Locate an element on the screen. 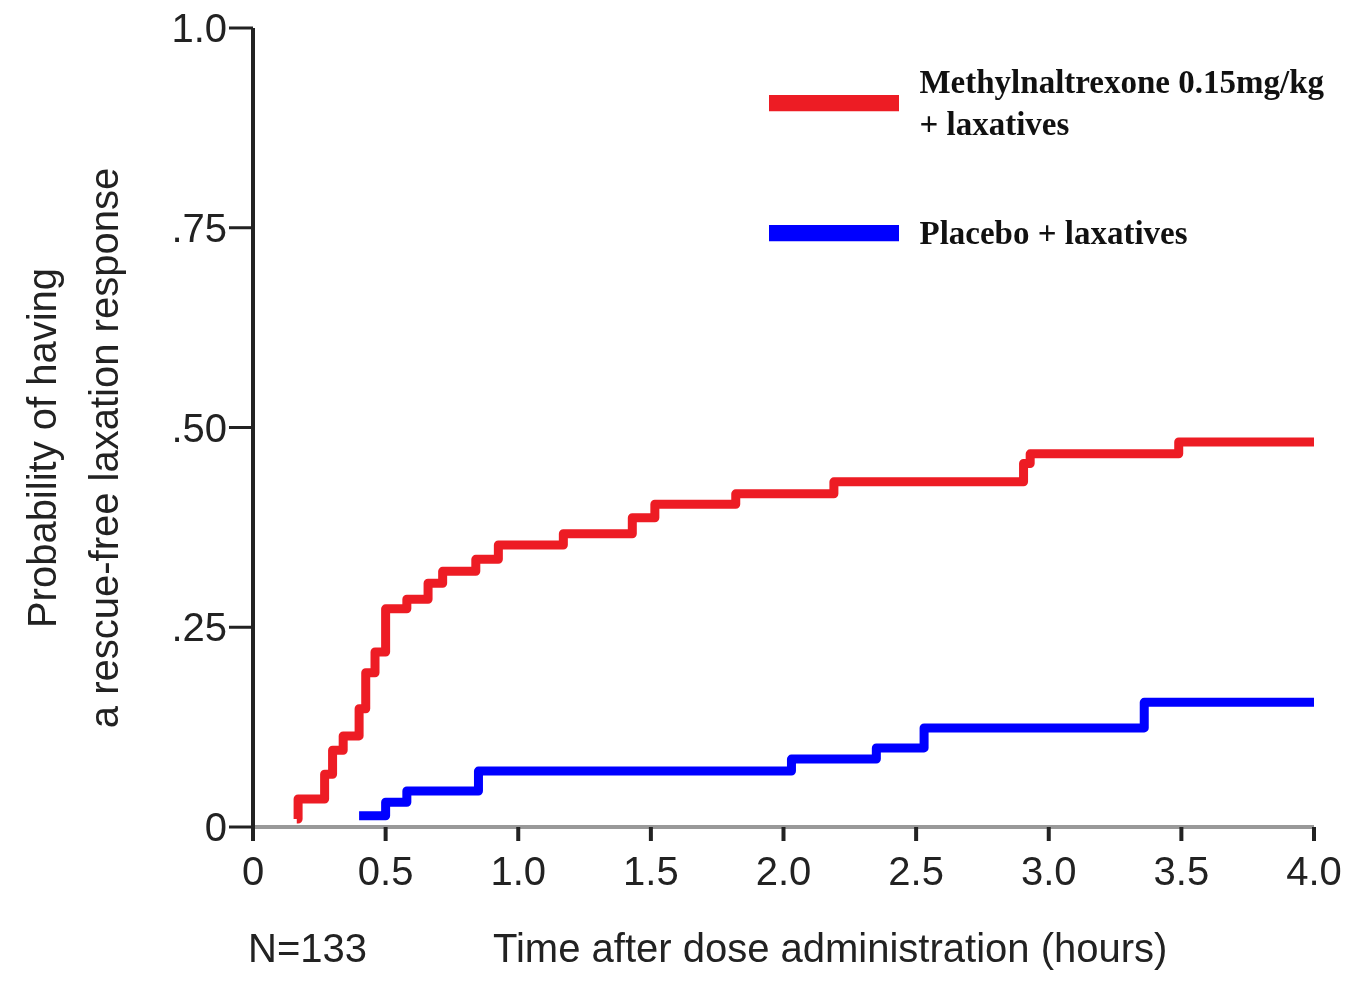  x-tick-label: 2.0 is located at coordinates (783, 871).